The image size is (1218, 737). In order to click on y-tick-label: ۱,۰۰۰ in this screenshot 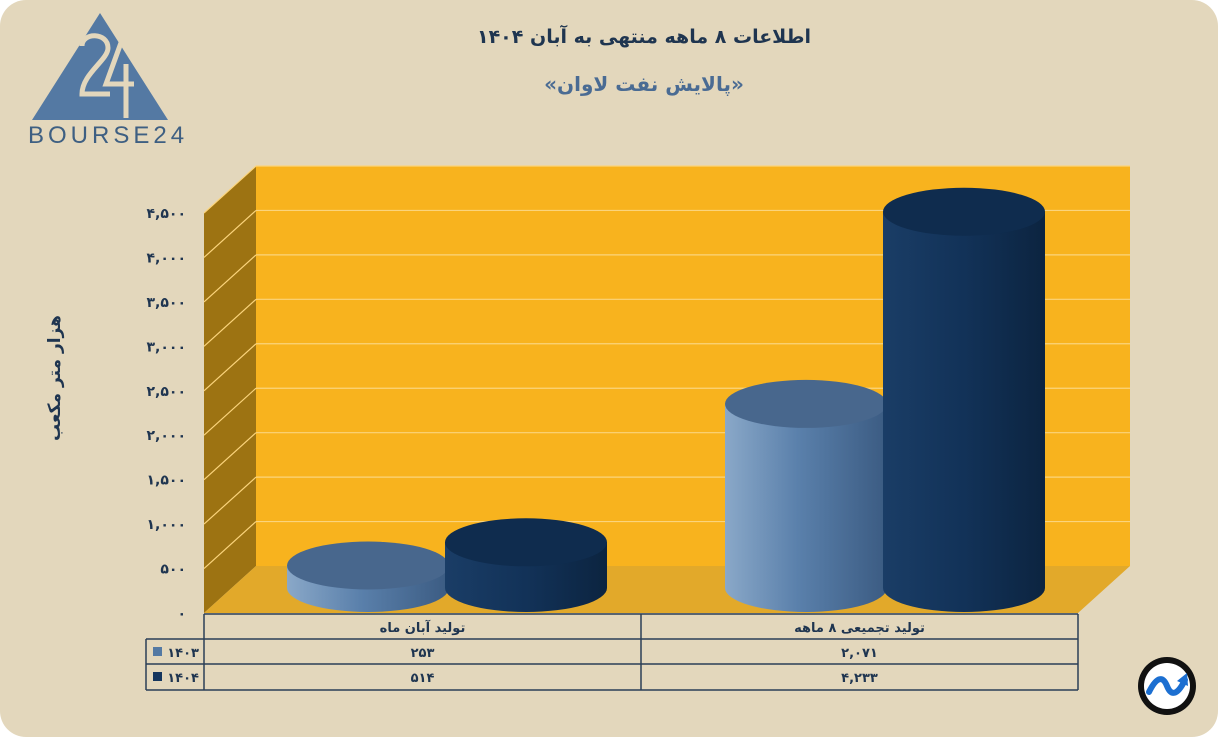, I will do `click(167, 525)`.